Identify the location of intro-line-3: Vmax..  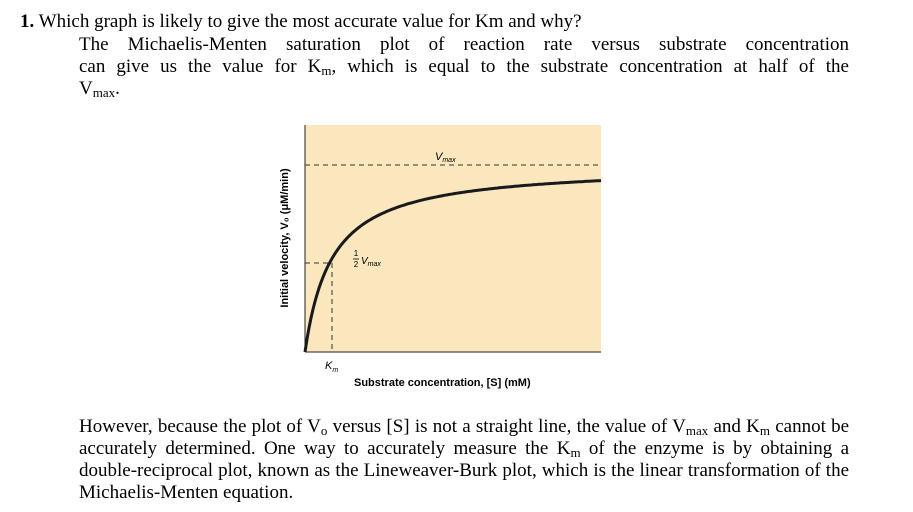
(464, 89).